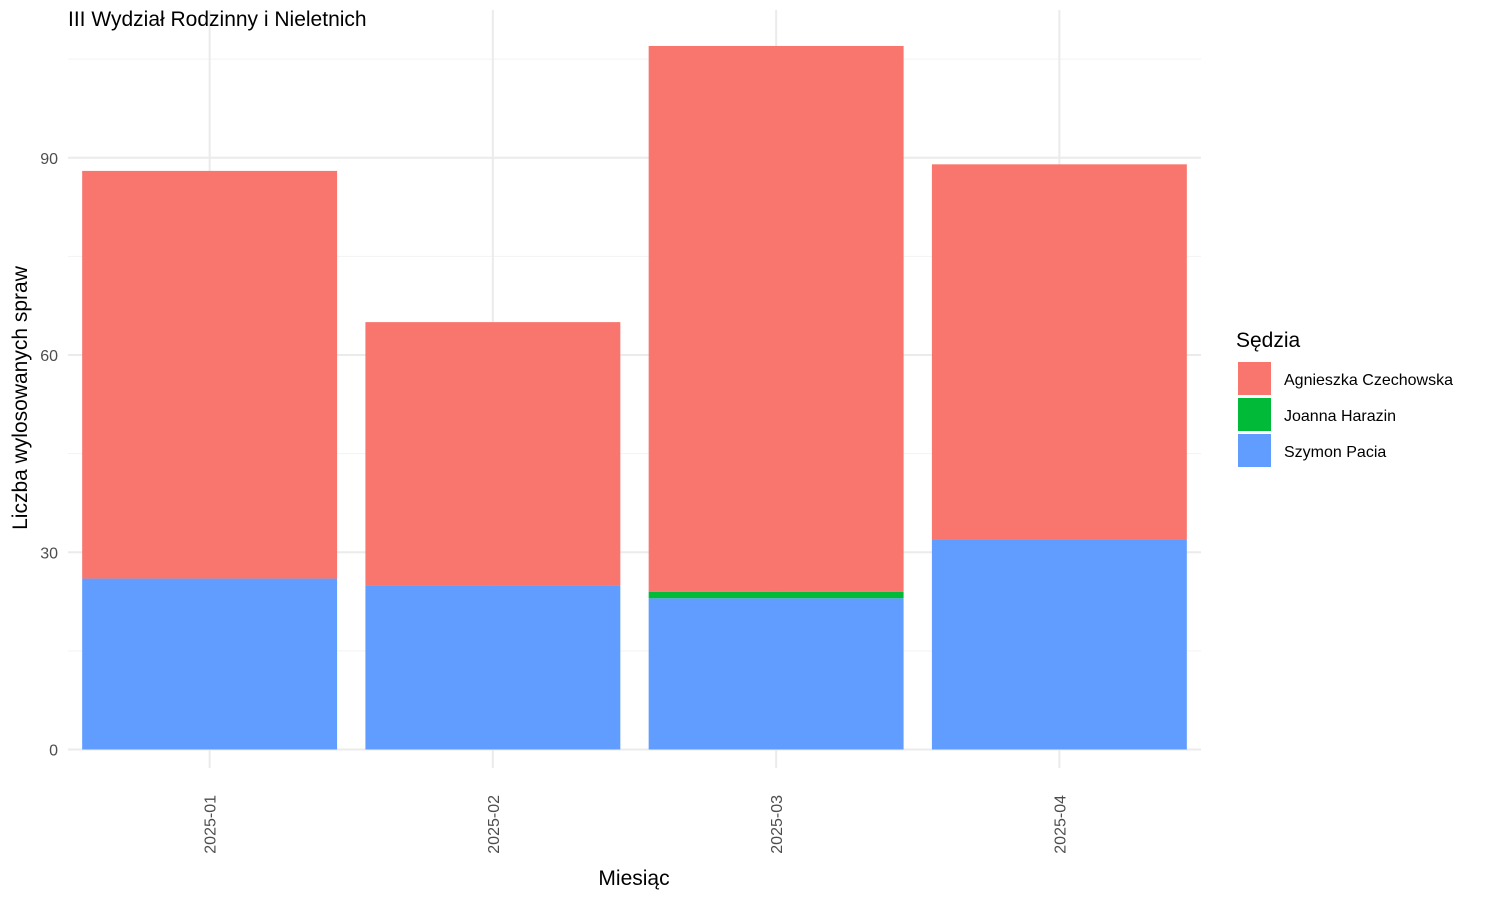  Describe the element at coordinates (49, 553) in the screenshot. I see `y-tick-label: 30` at that location.